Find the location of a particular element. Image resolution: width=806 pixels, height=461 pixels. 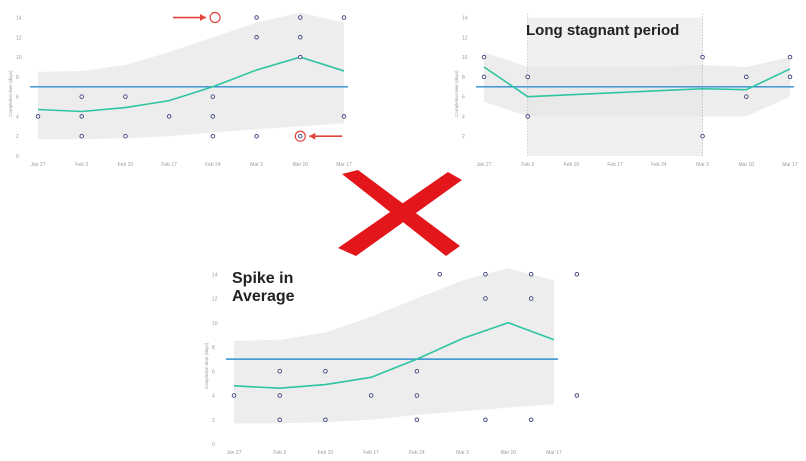

spike-label-line-2: Average is located at coordinates (263, 296).